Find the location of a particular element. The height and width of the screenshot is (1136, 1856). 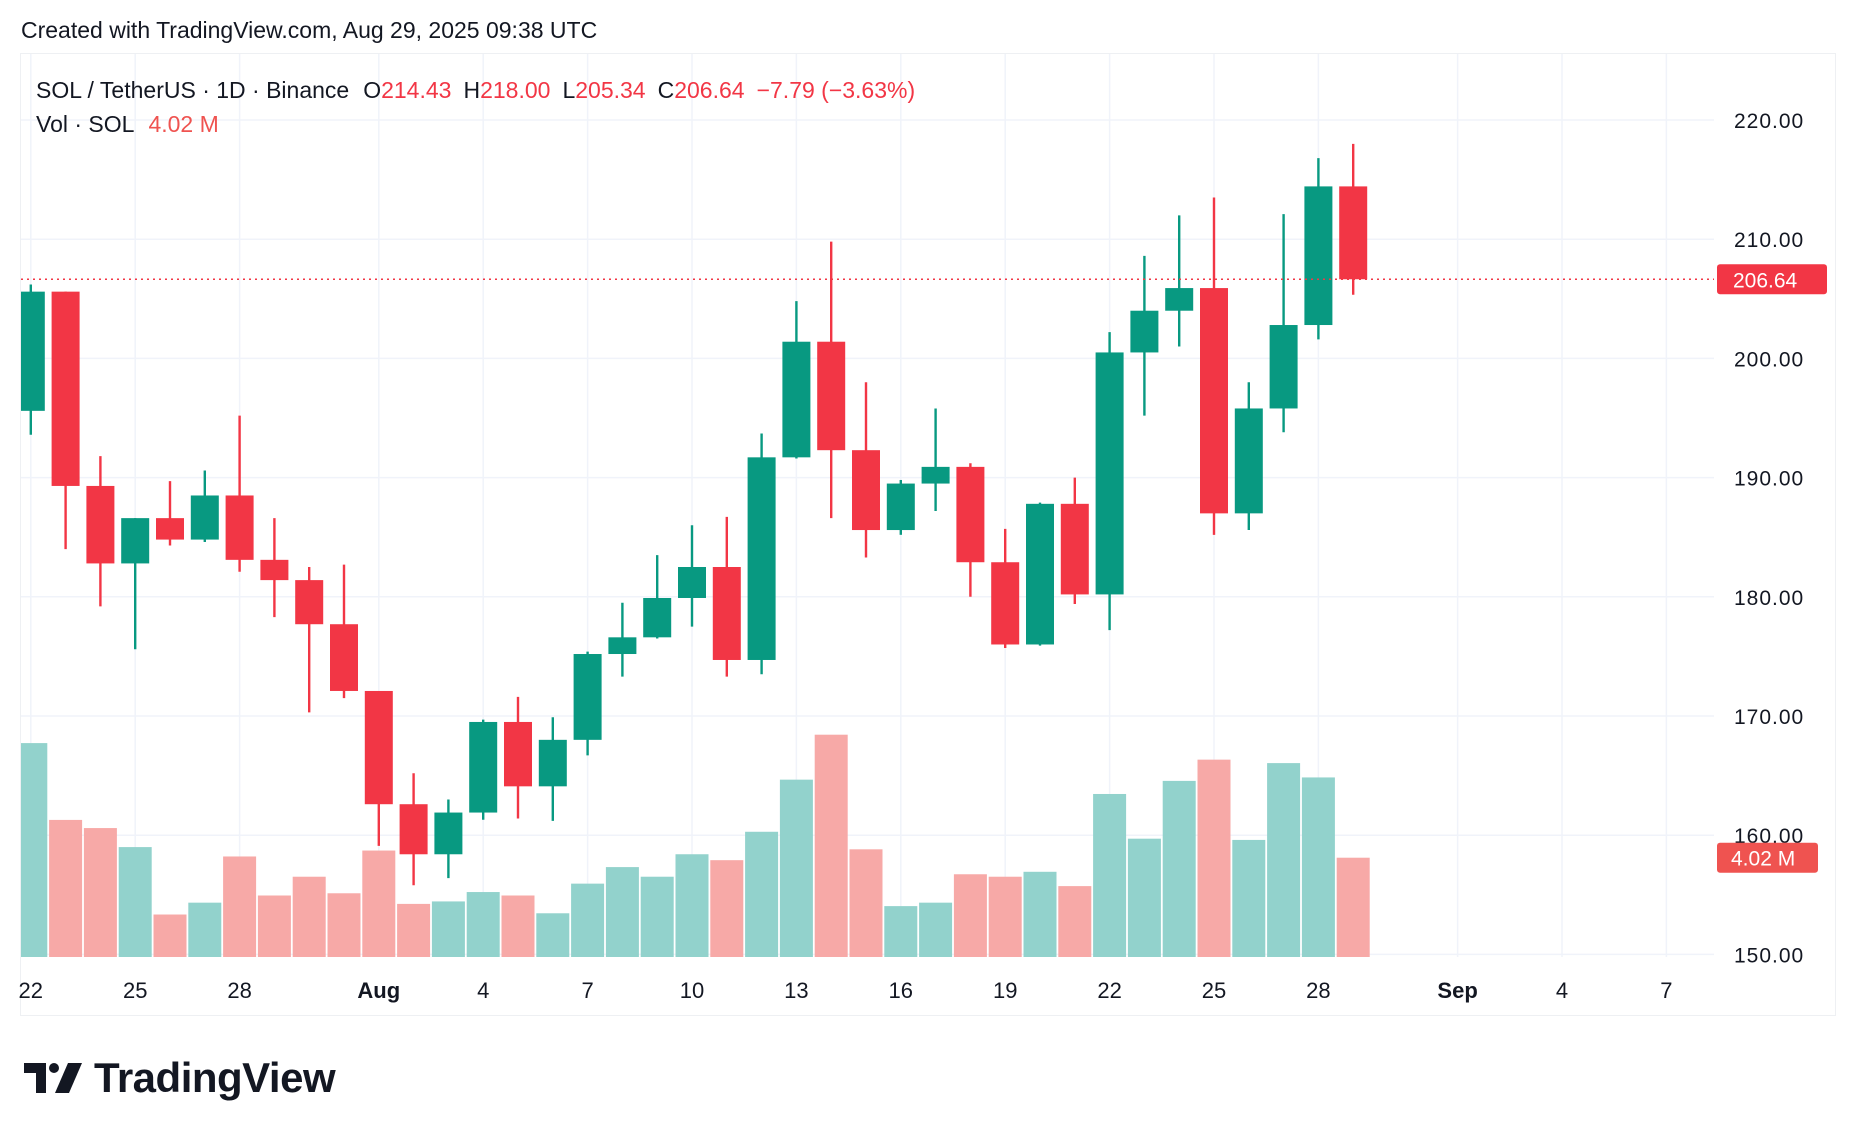

volume-value: 4.02 M is located at coordinates (183, 124).